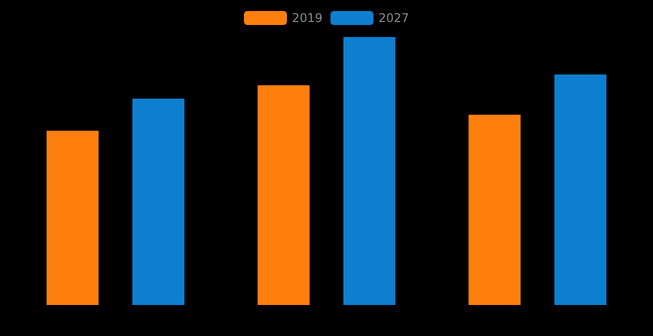 Image resolution: width=653 pixels, height=336 pixels. I want to click on legend-label: 2027, so click(394, 18).